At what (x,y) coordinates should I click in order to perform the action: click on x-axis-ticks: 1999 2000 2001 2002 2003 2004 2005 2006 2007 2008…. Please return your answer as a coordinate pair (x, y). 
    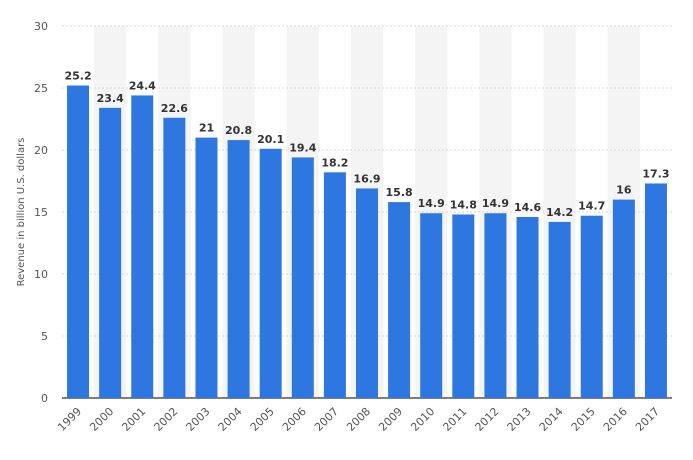
    Looking at the image, I should click on (358, 419).